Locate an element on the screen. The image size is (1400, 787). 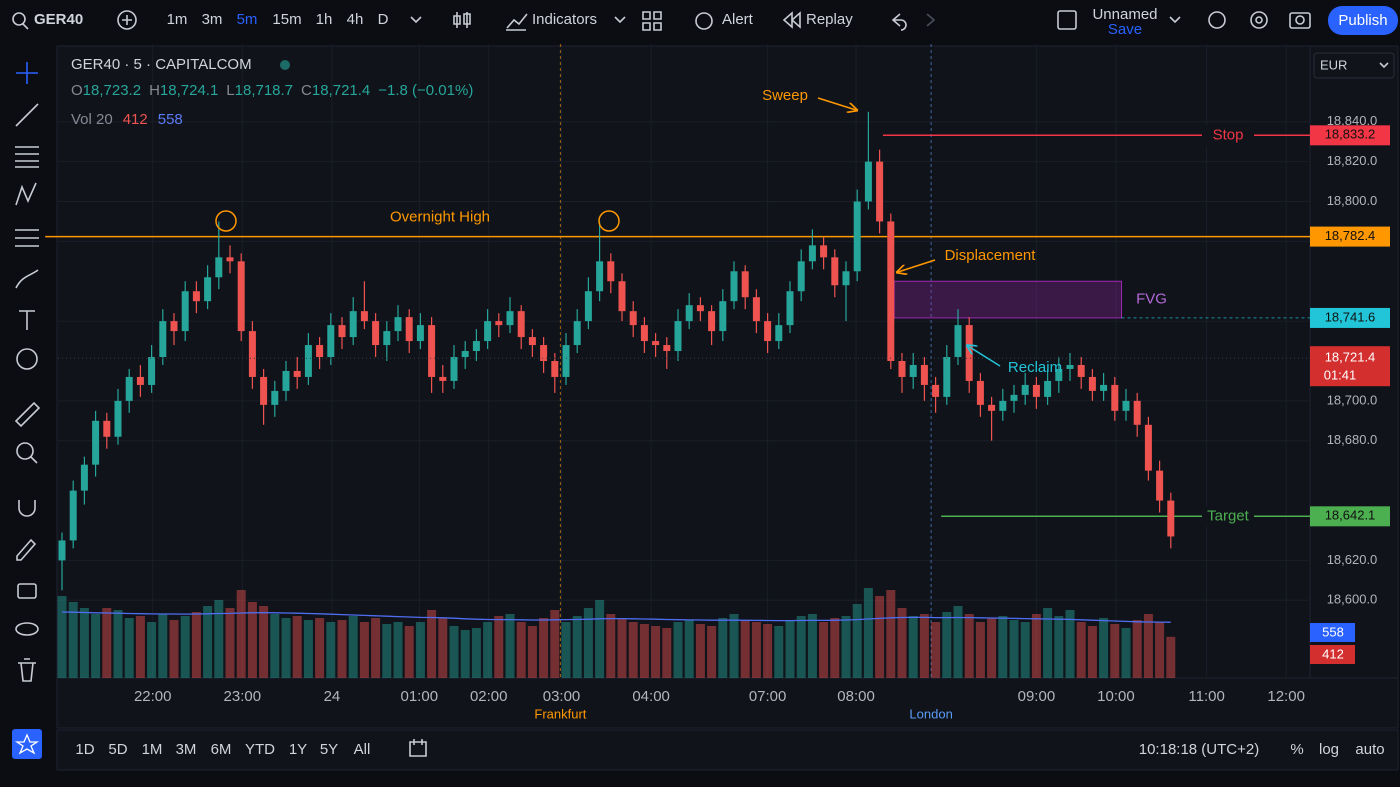
x-tick-label: 23:00 is located at coordinates (243, 696).